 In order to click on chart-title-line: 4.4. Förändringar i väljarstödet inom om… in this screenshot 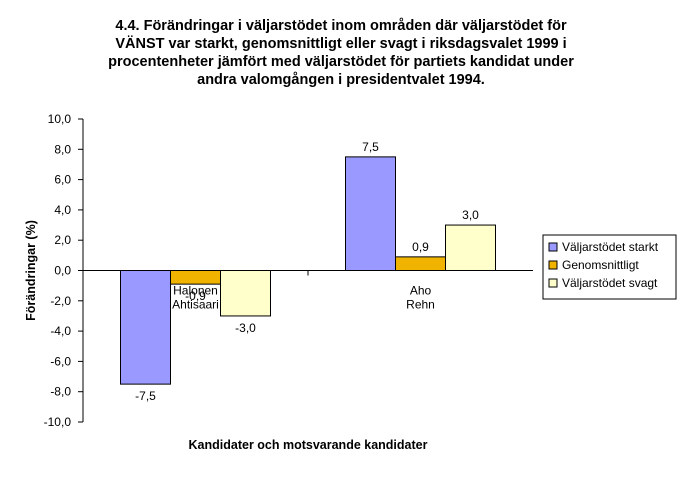, I will do `click(341, 26)`.